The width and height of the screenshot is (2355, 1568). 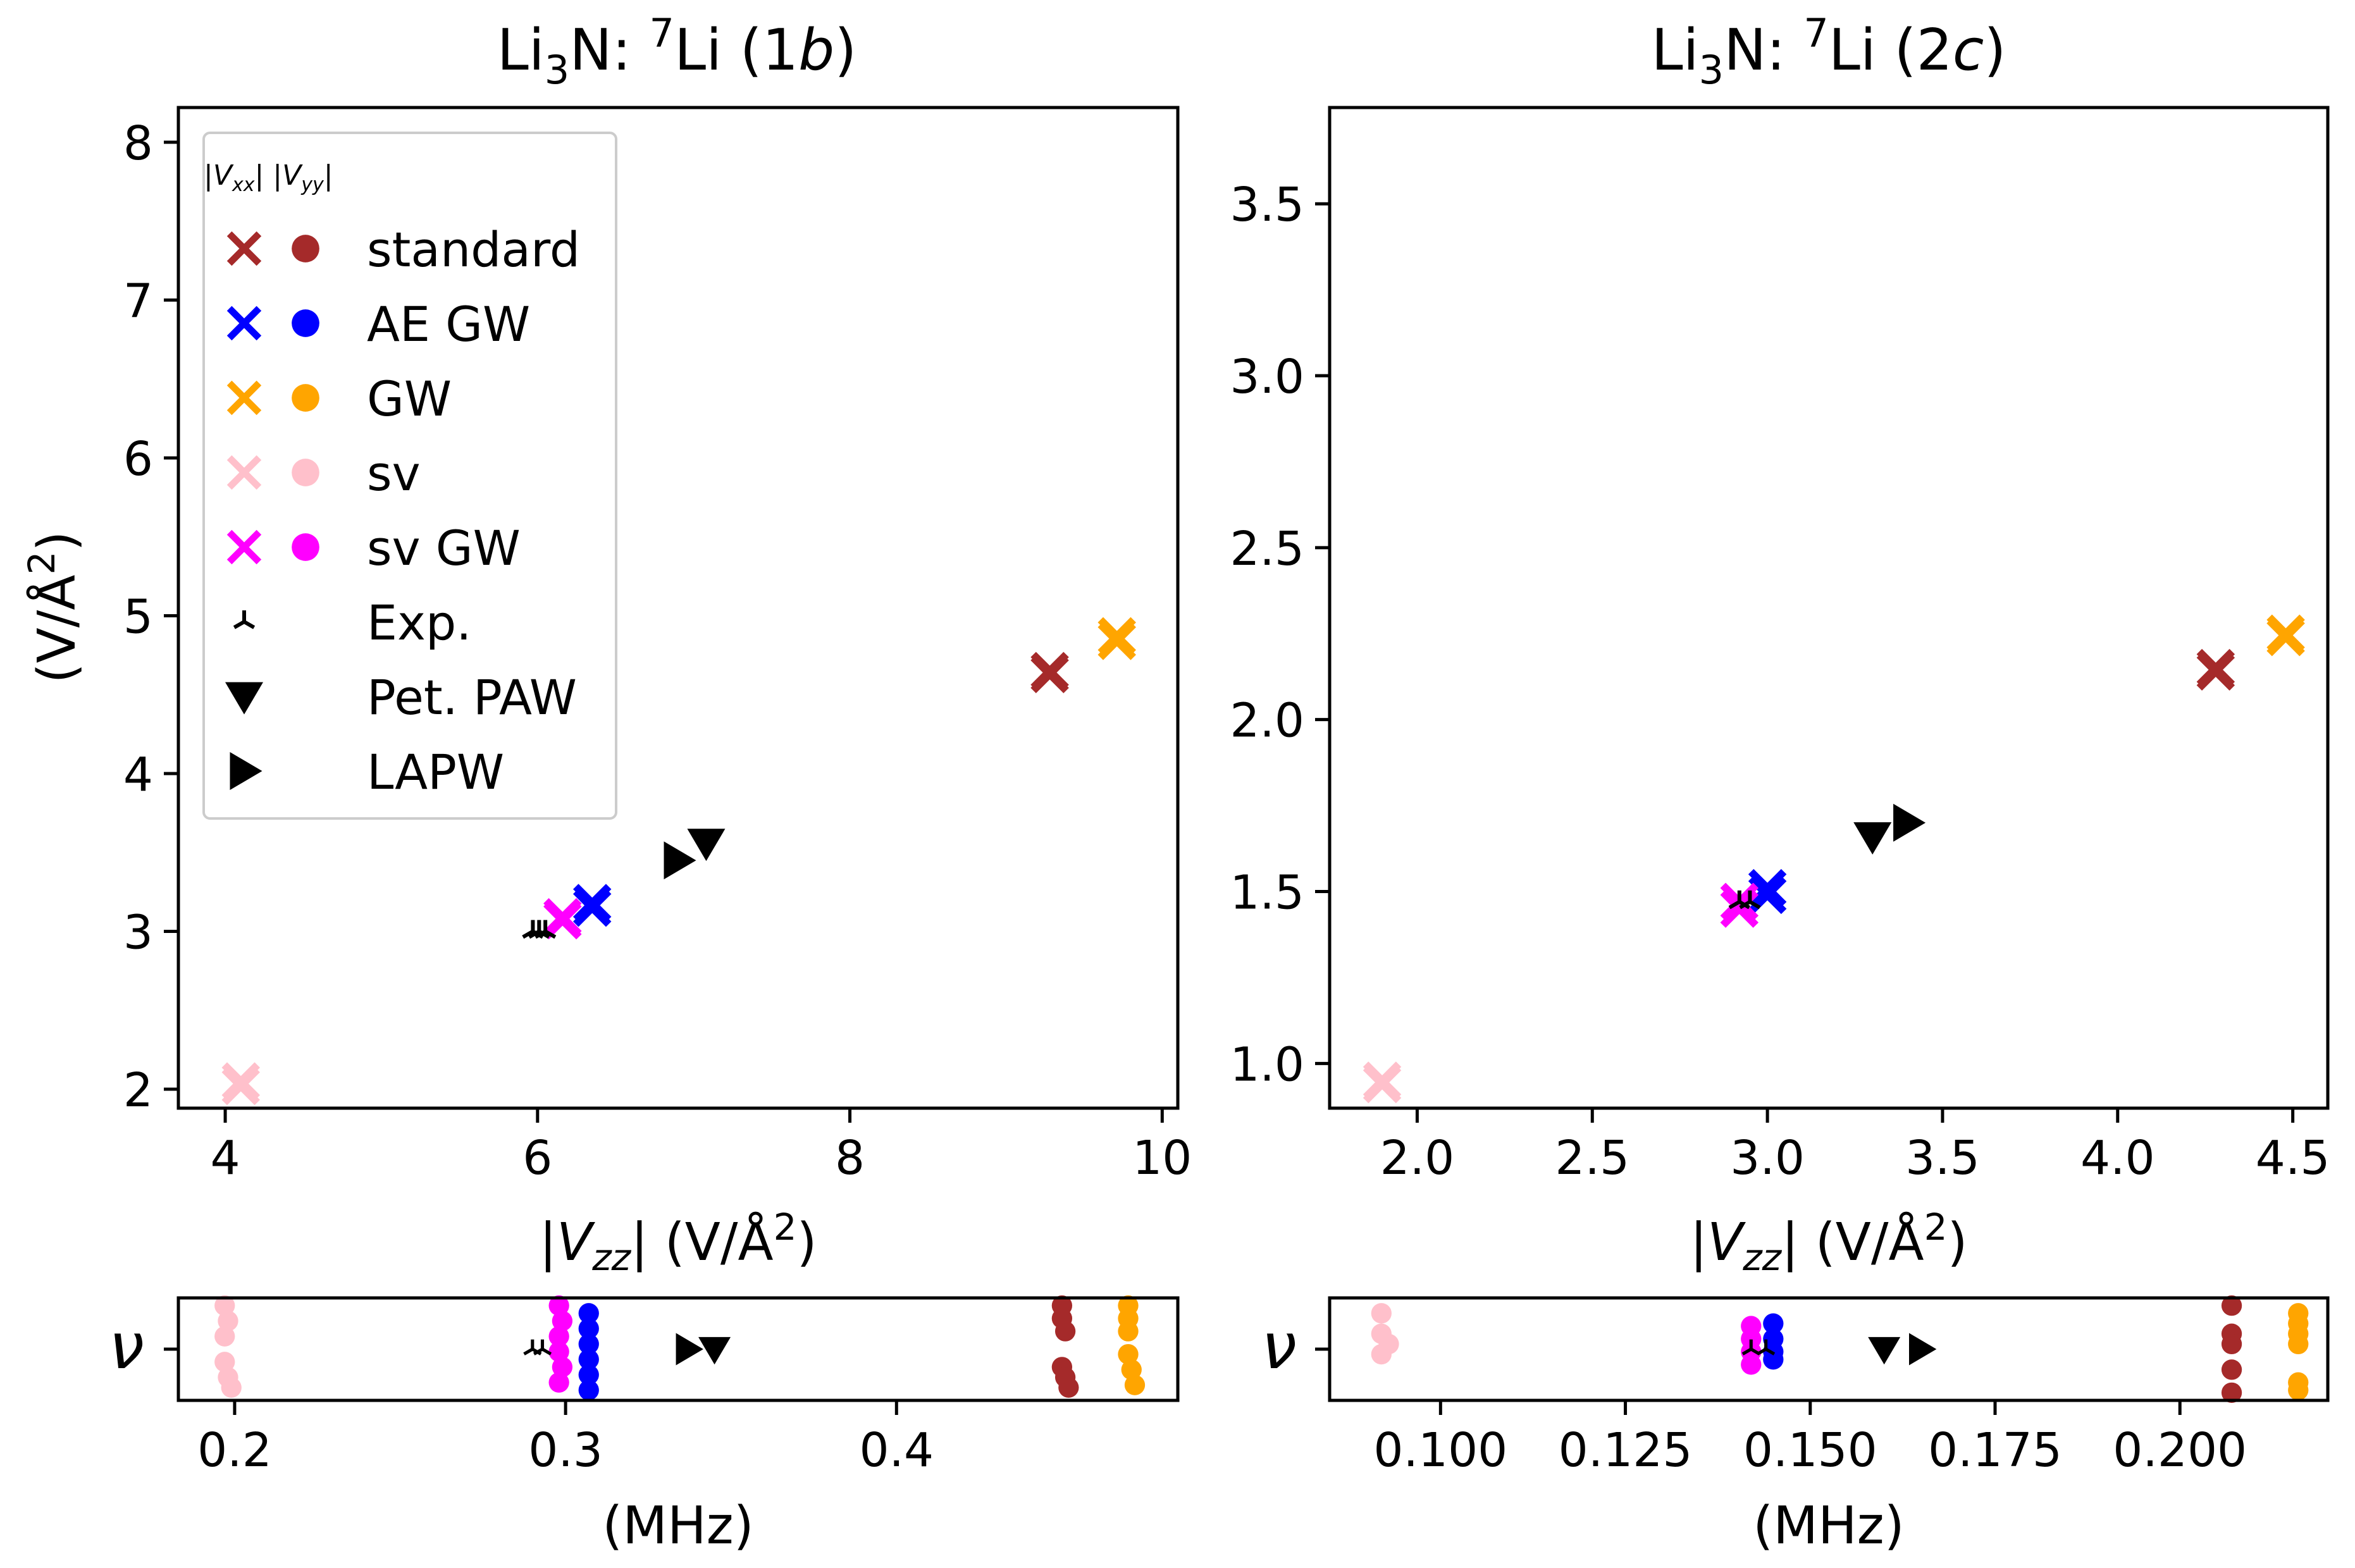 I want to click on xtick-label-strip-left-0: 0.2, so click(x=234, y=1450).